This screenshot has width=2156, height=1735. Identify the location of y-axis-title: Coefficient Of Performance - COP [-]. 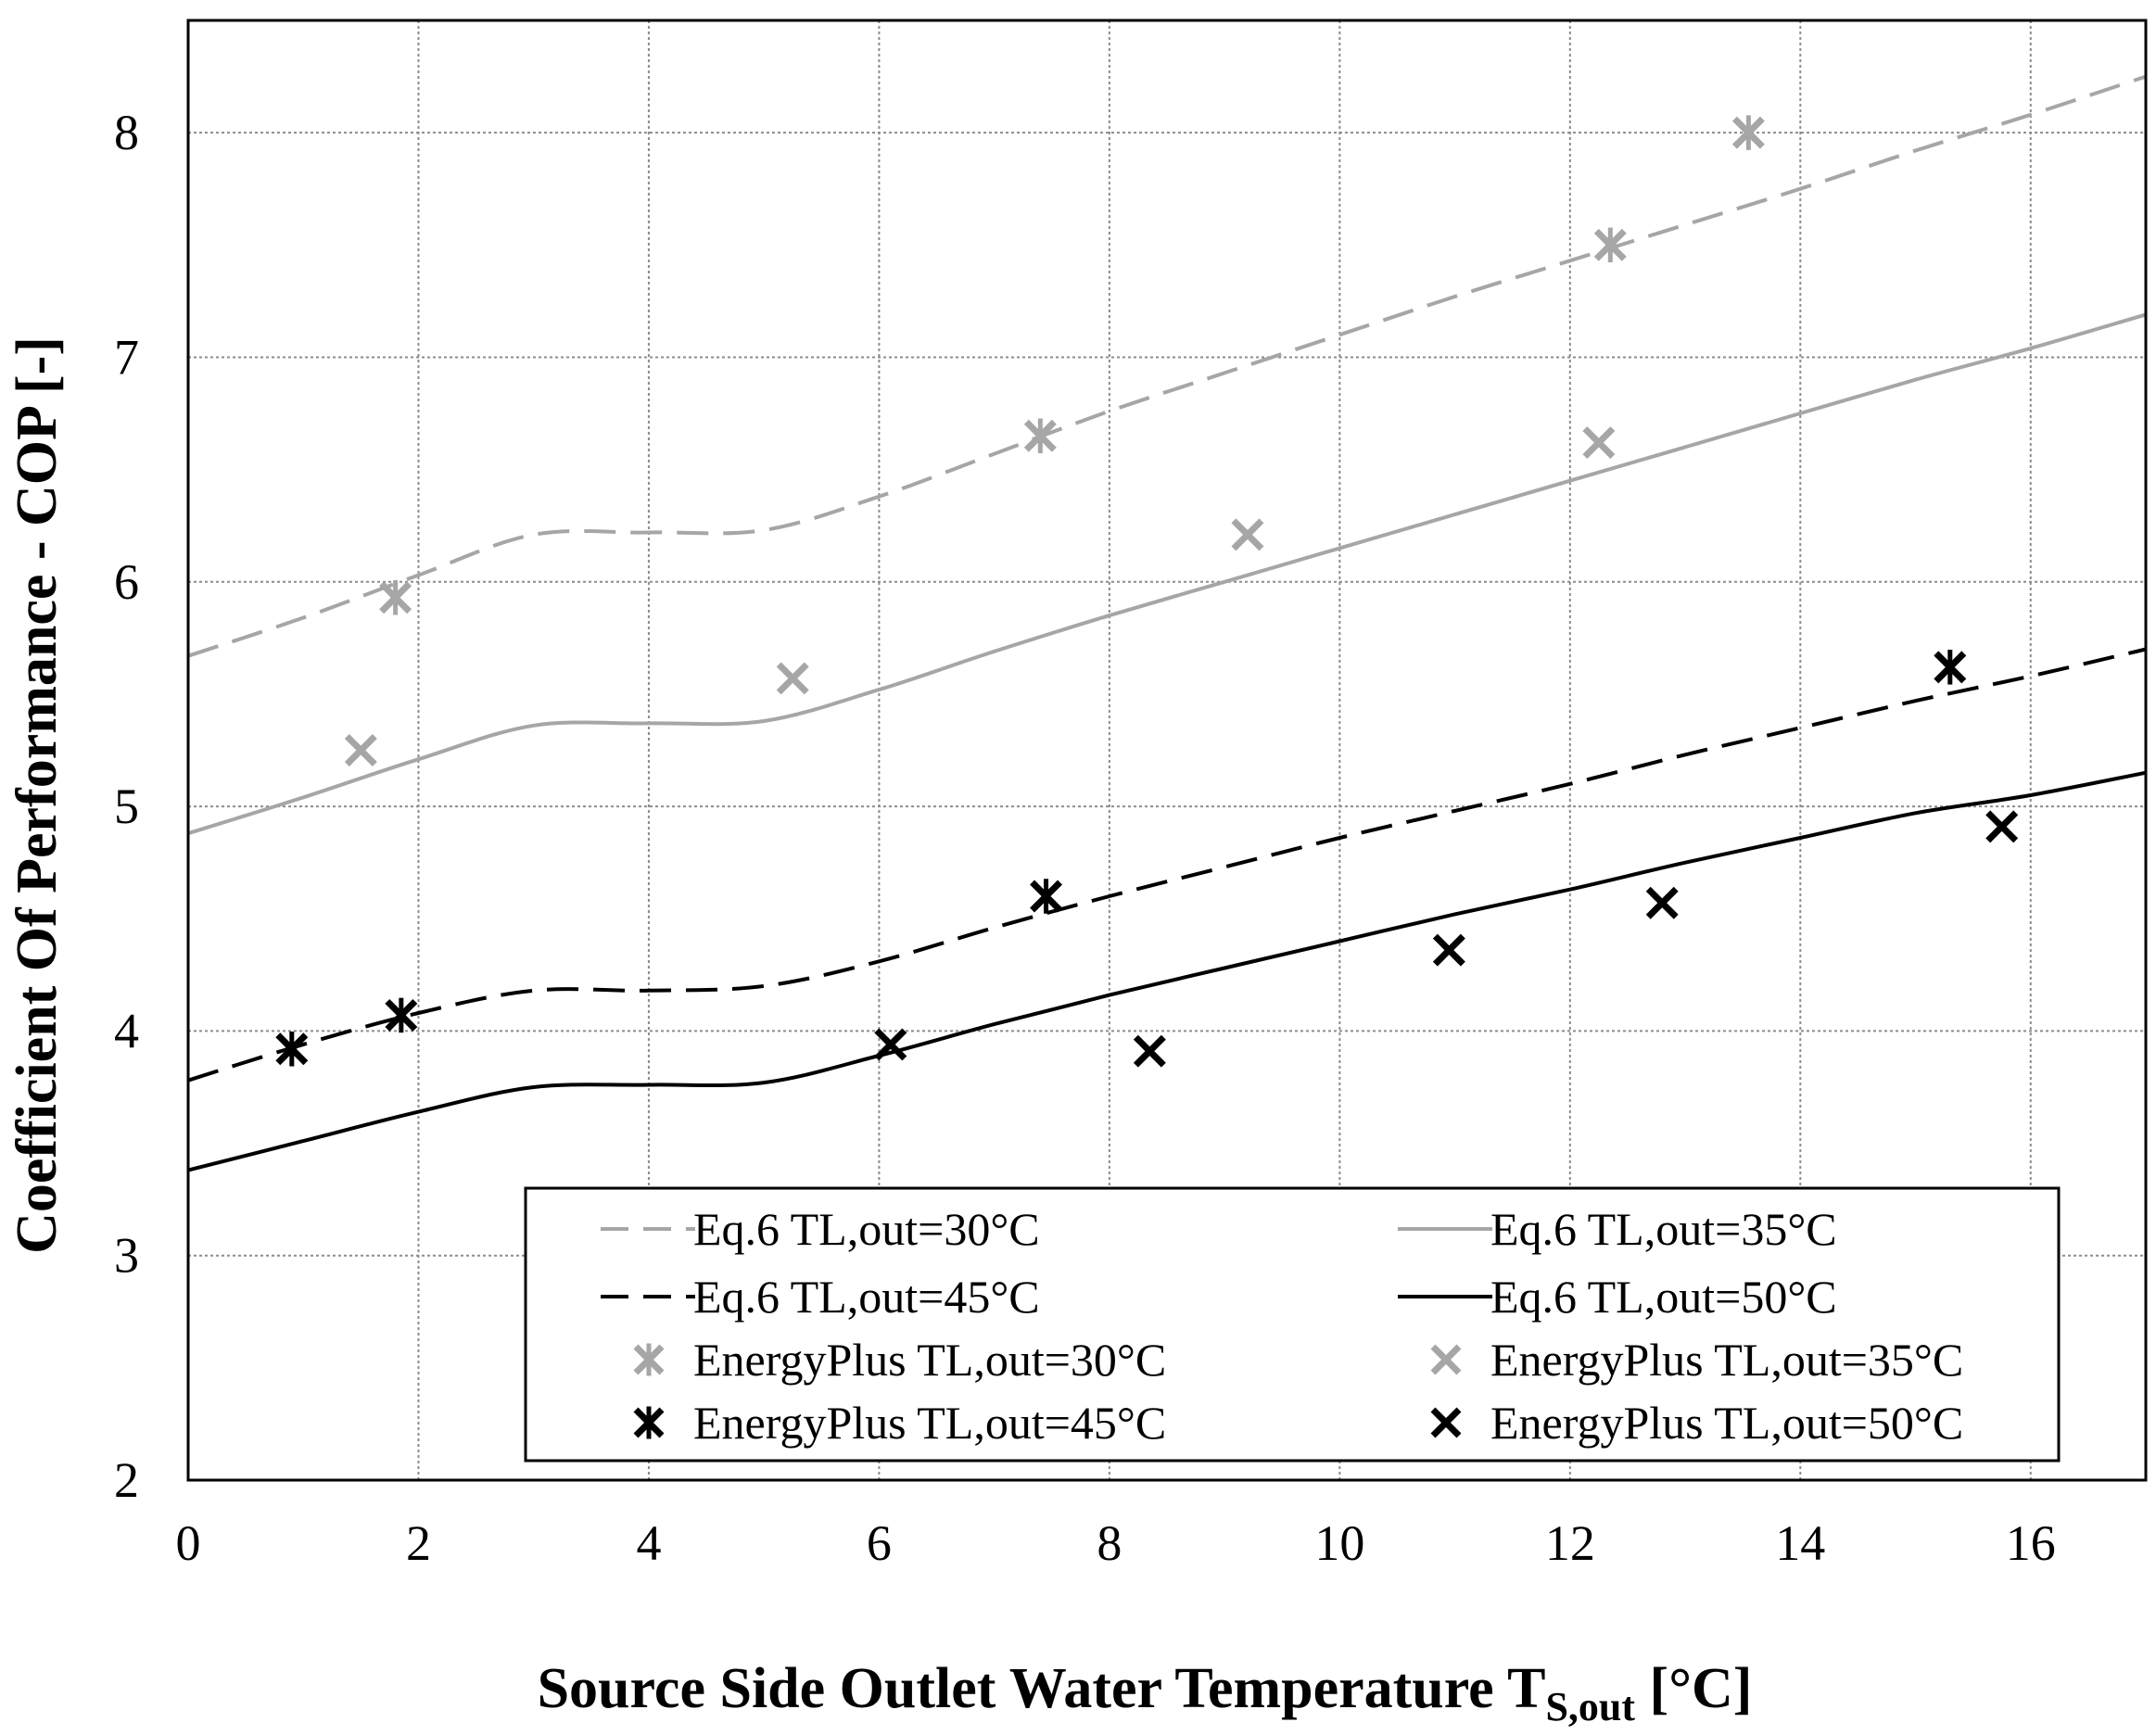
(38, 795).